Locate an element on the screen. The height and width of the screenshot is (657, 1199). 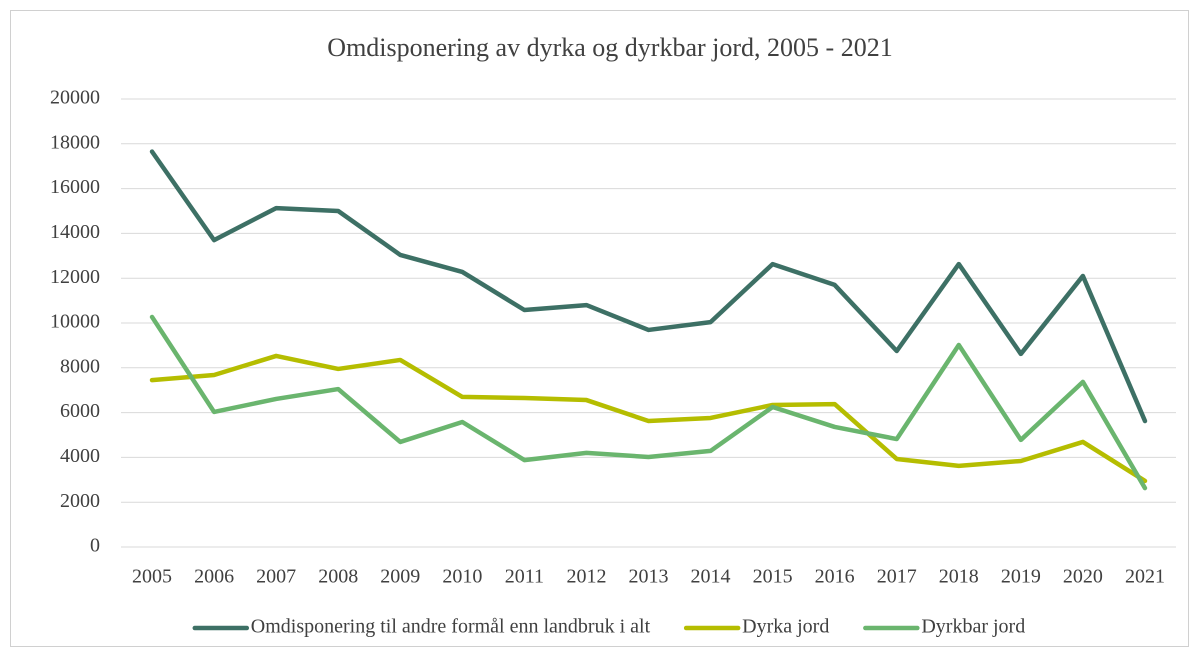
x-tick-label: 2014 is located at coordinates (711, 577).